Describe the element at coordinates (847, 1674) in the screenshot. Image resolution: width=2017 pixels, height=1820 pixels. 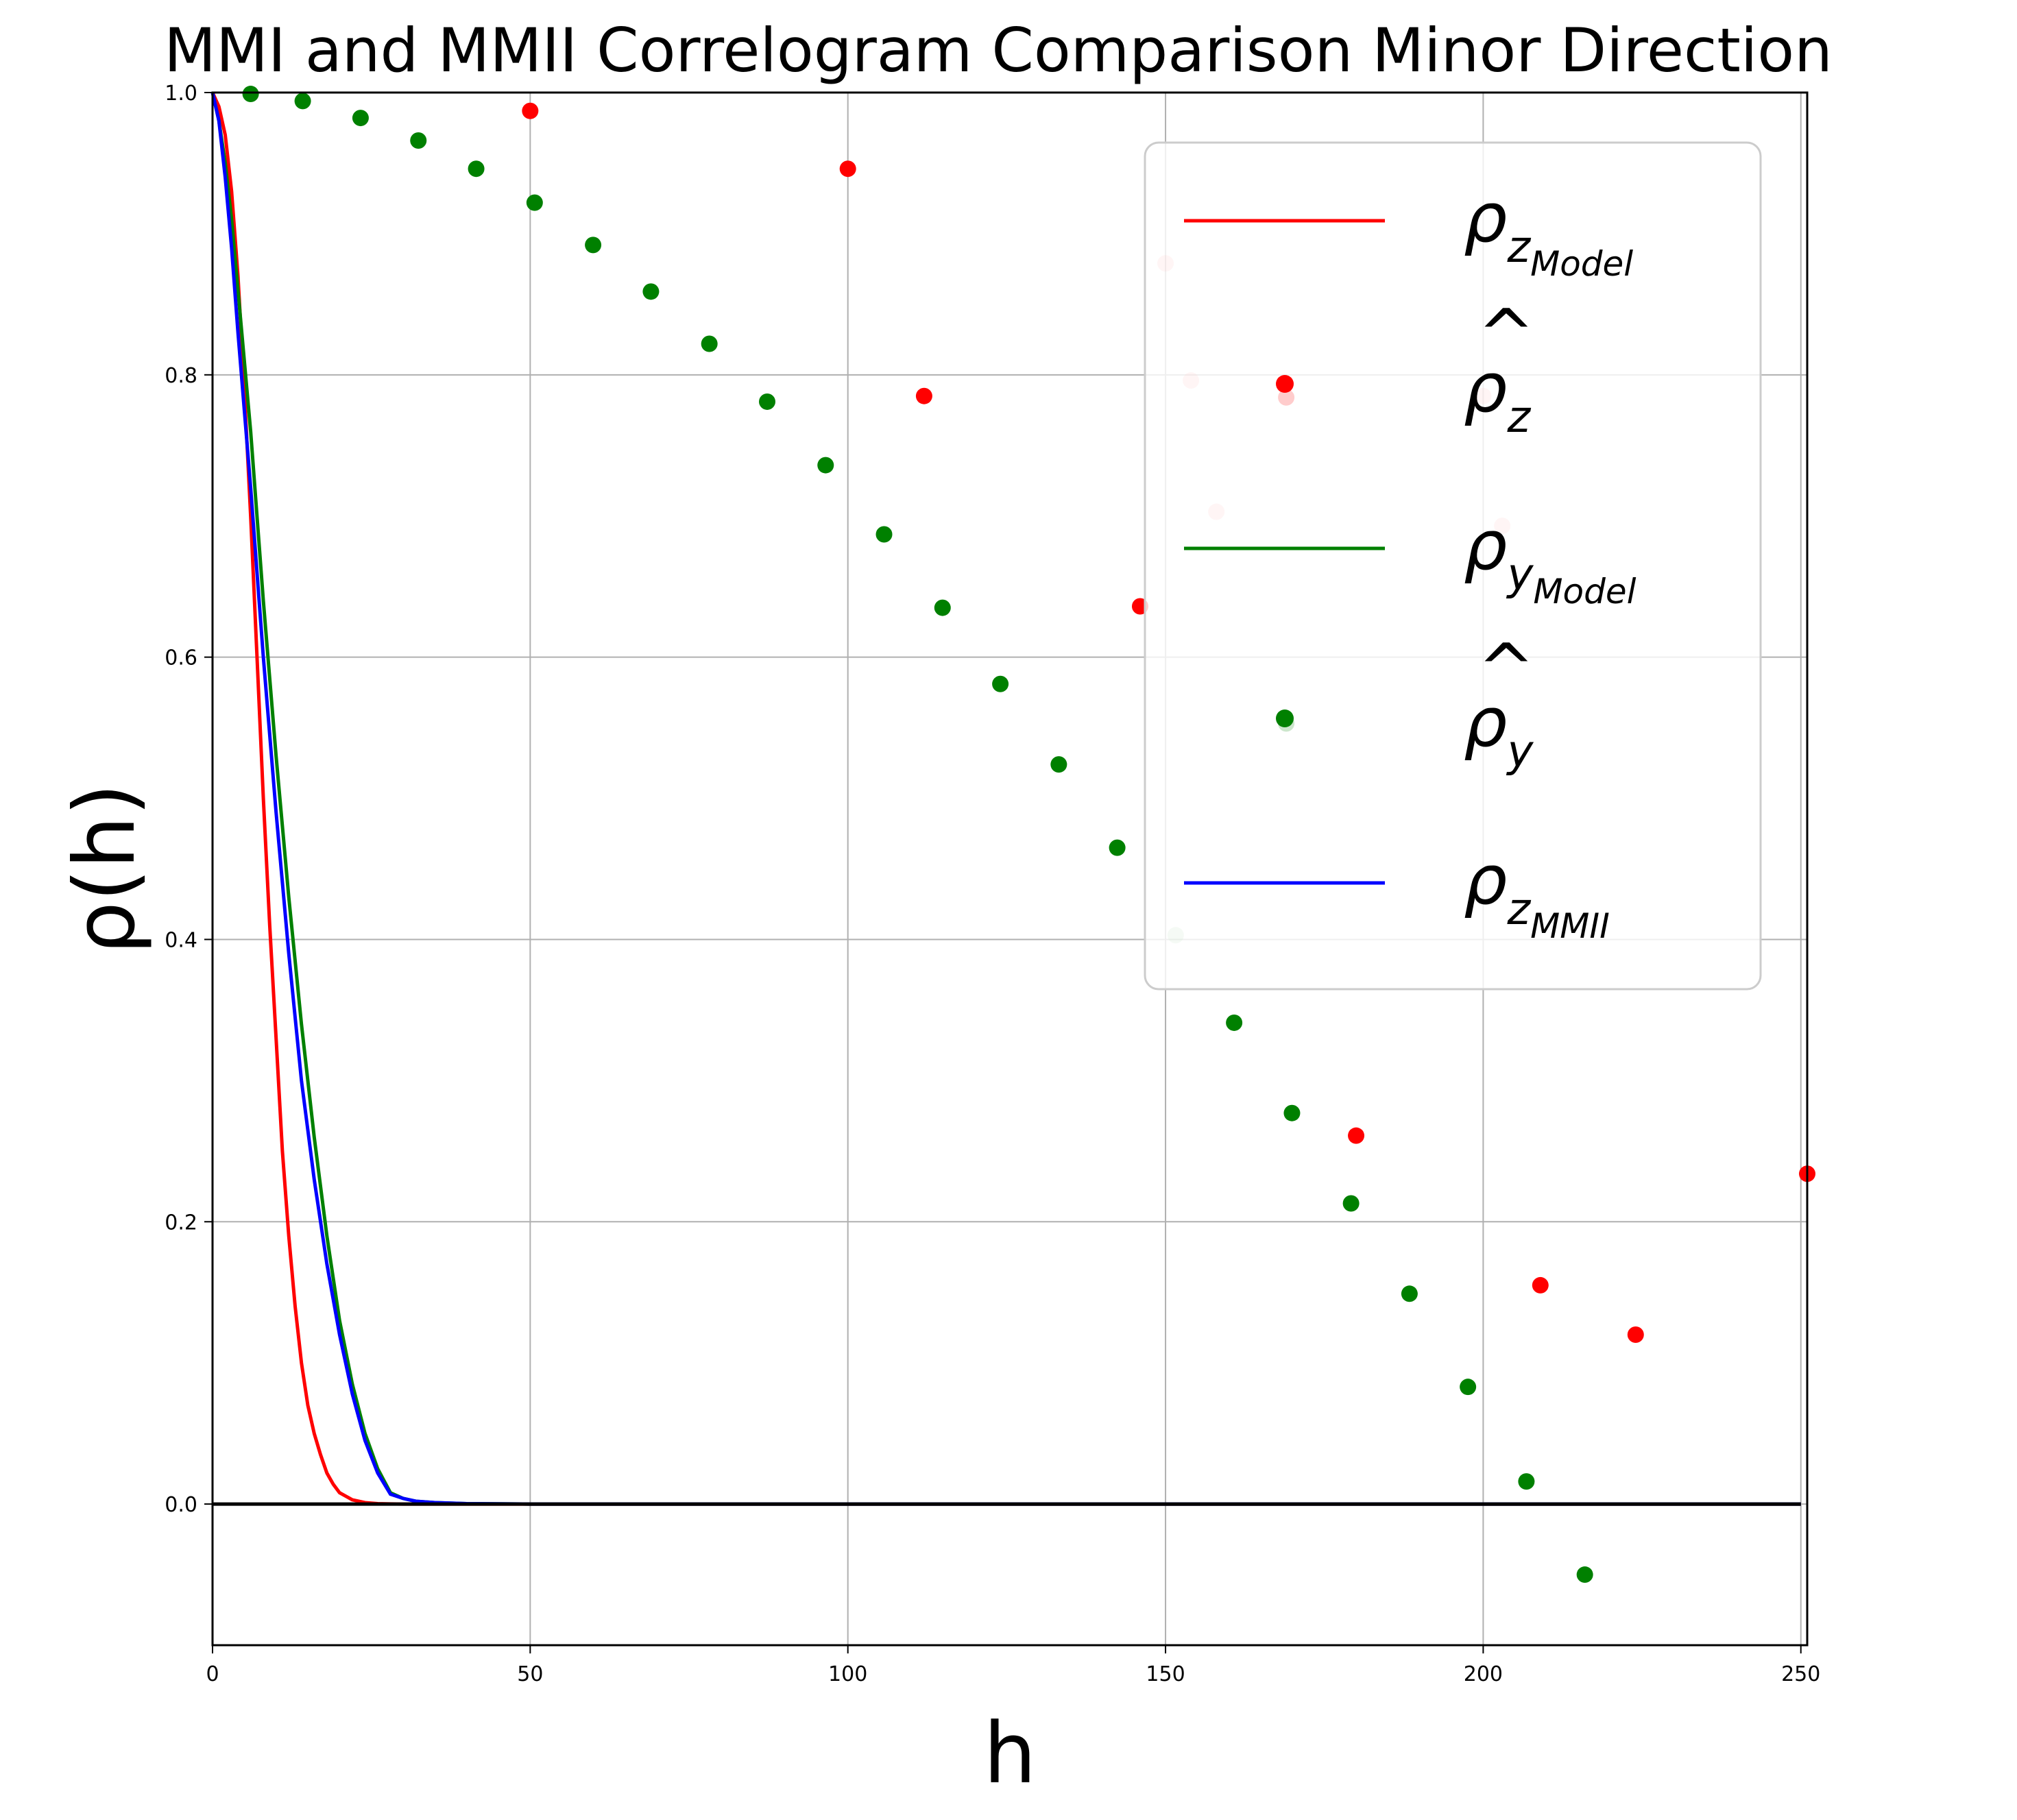
I see `x-tick-label: 100` at that location.